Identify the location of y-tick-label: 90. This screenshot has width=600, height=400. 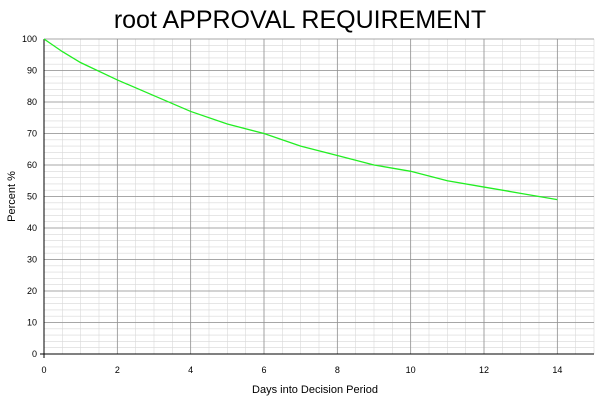
(32, 71).